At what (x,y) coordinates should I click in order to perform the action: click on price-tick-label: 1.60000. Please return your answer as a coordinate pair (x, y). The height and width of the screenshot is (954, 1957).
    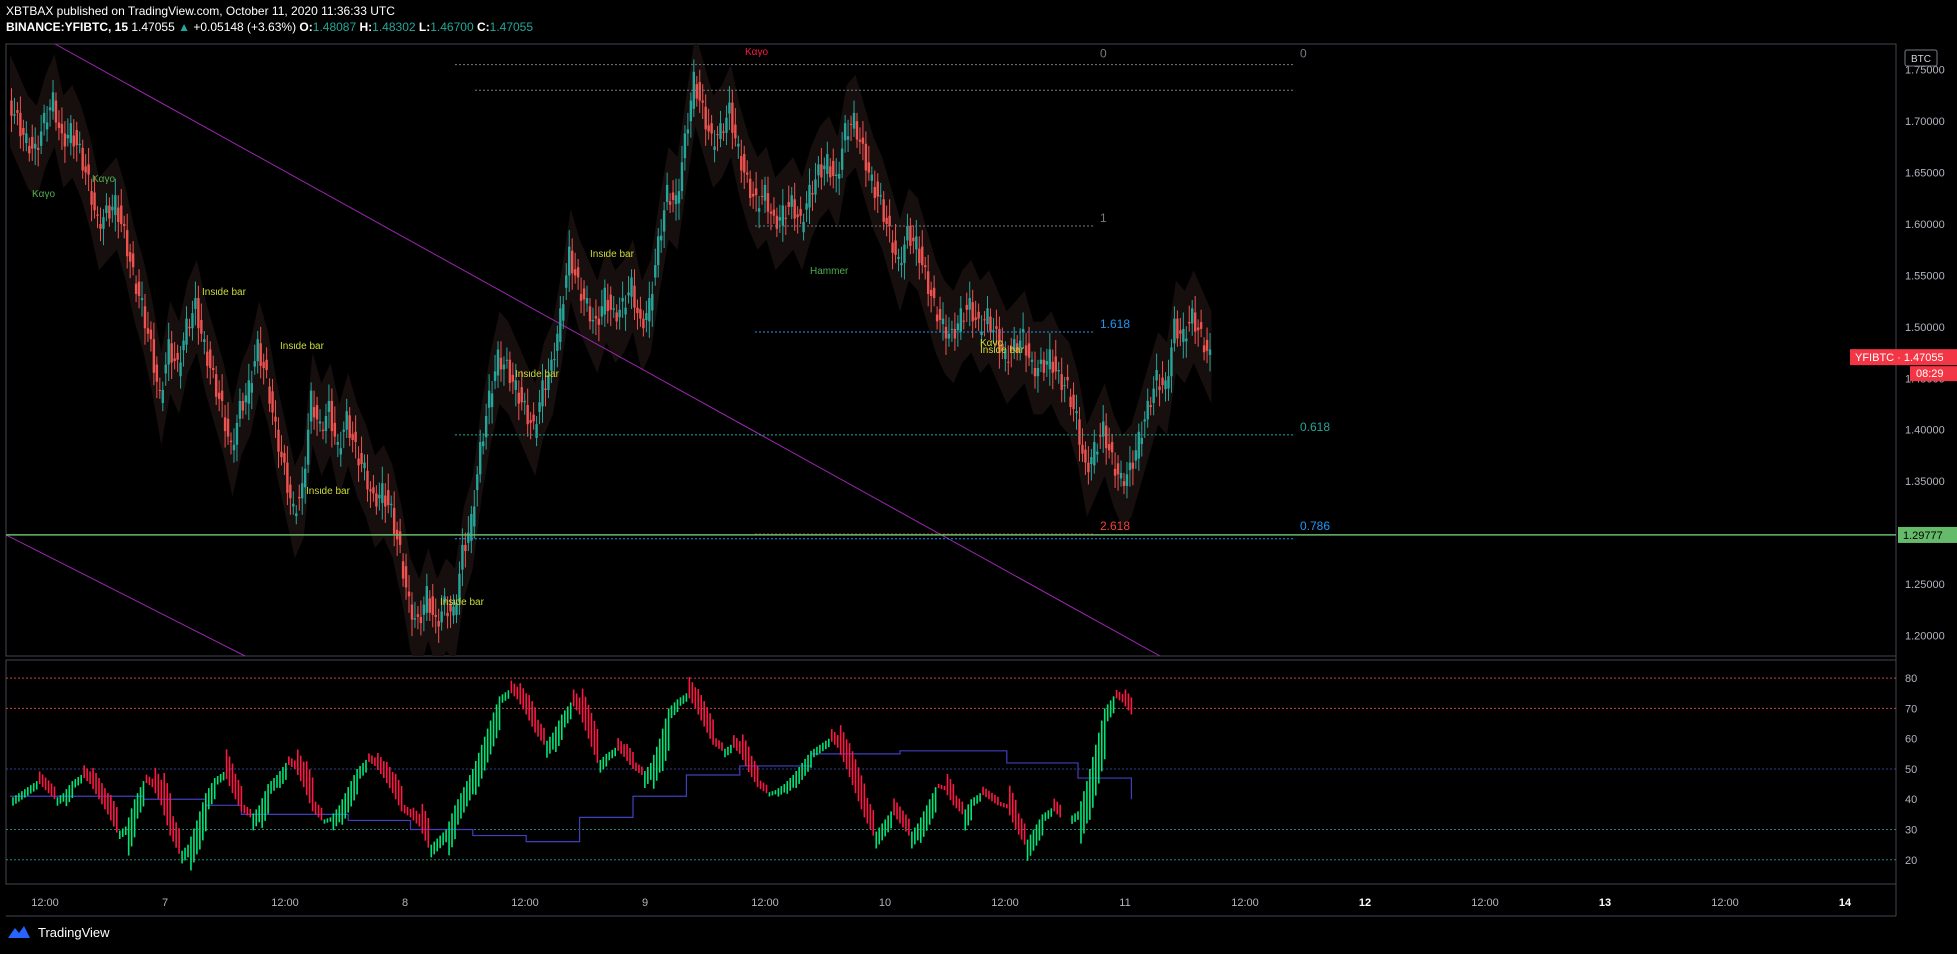
    Looking at the image, I should click on (1925, 225).